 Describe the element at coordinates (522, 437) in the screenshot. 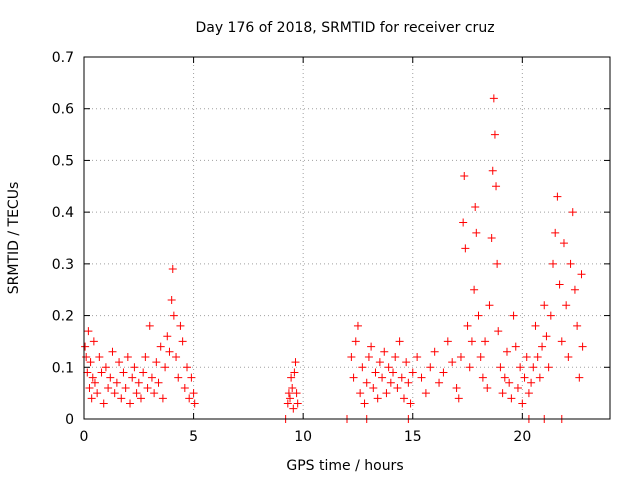

I see `x-tick-label-4: 20` at that location.